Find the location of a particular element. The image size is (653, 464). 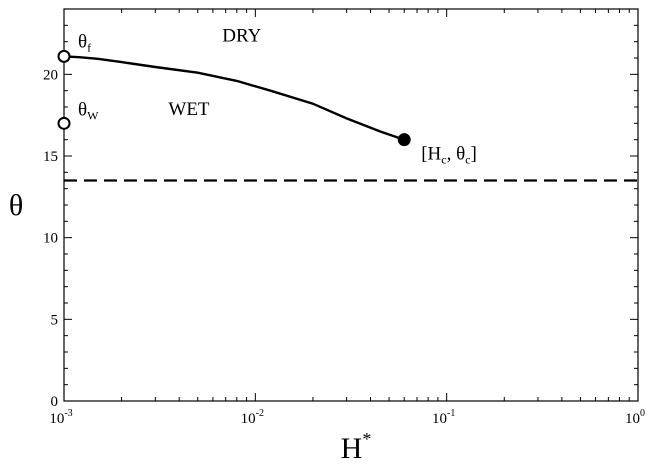

x-axis-title-superscript: * is located at coordinates (366, 439).